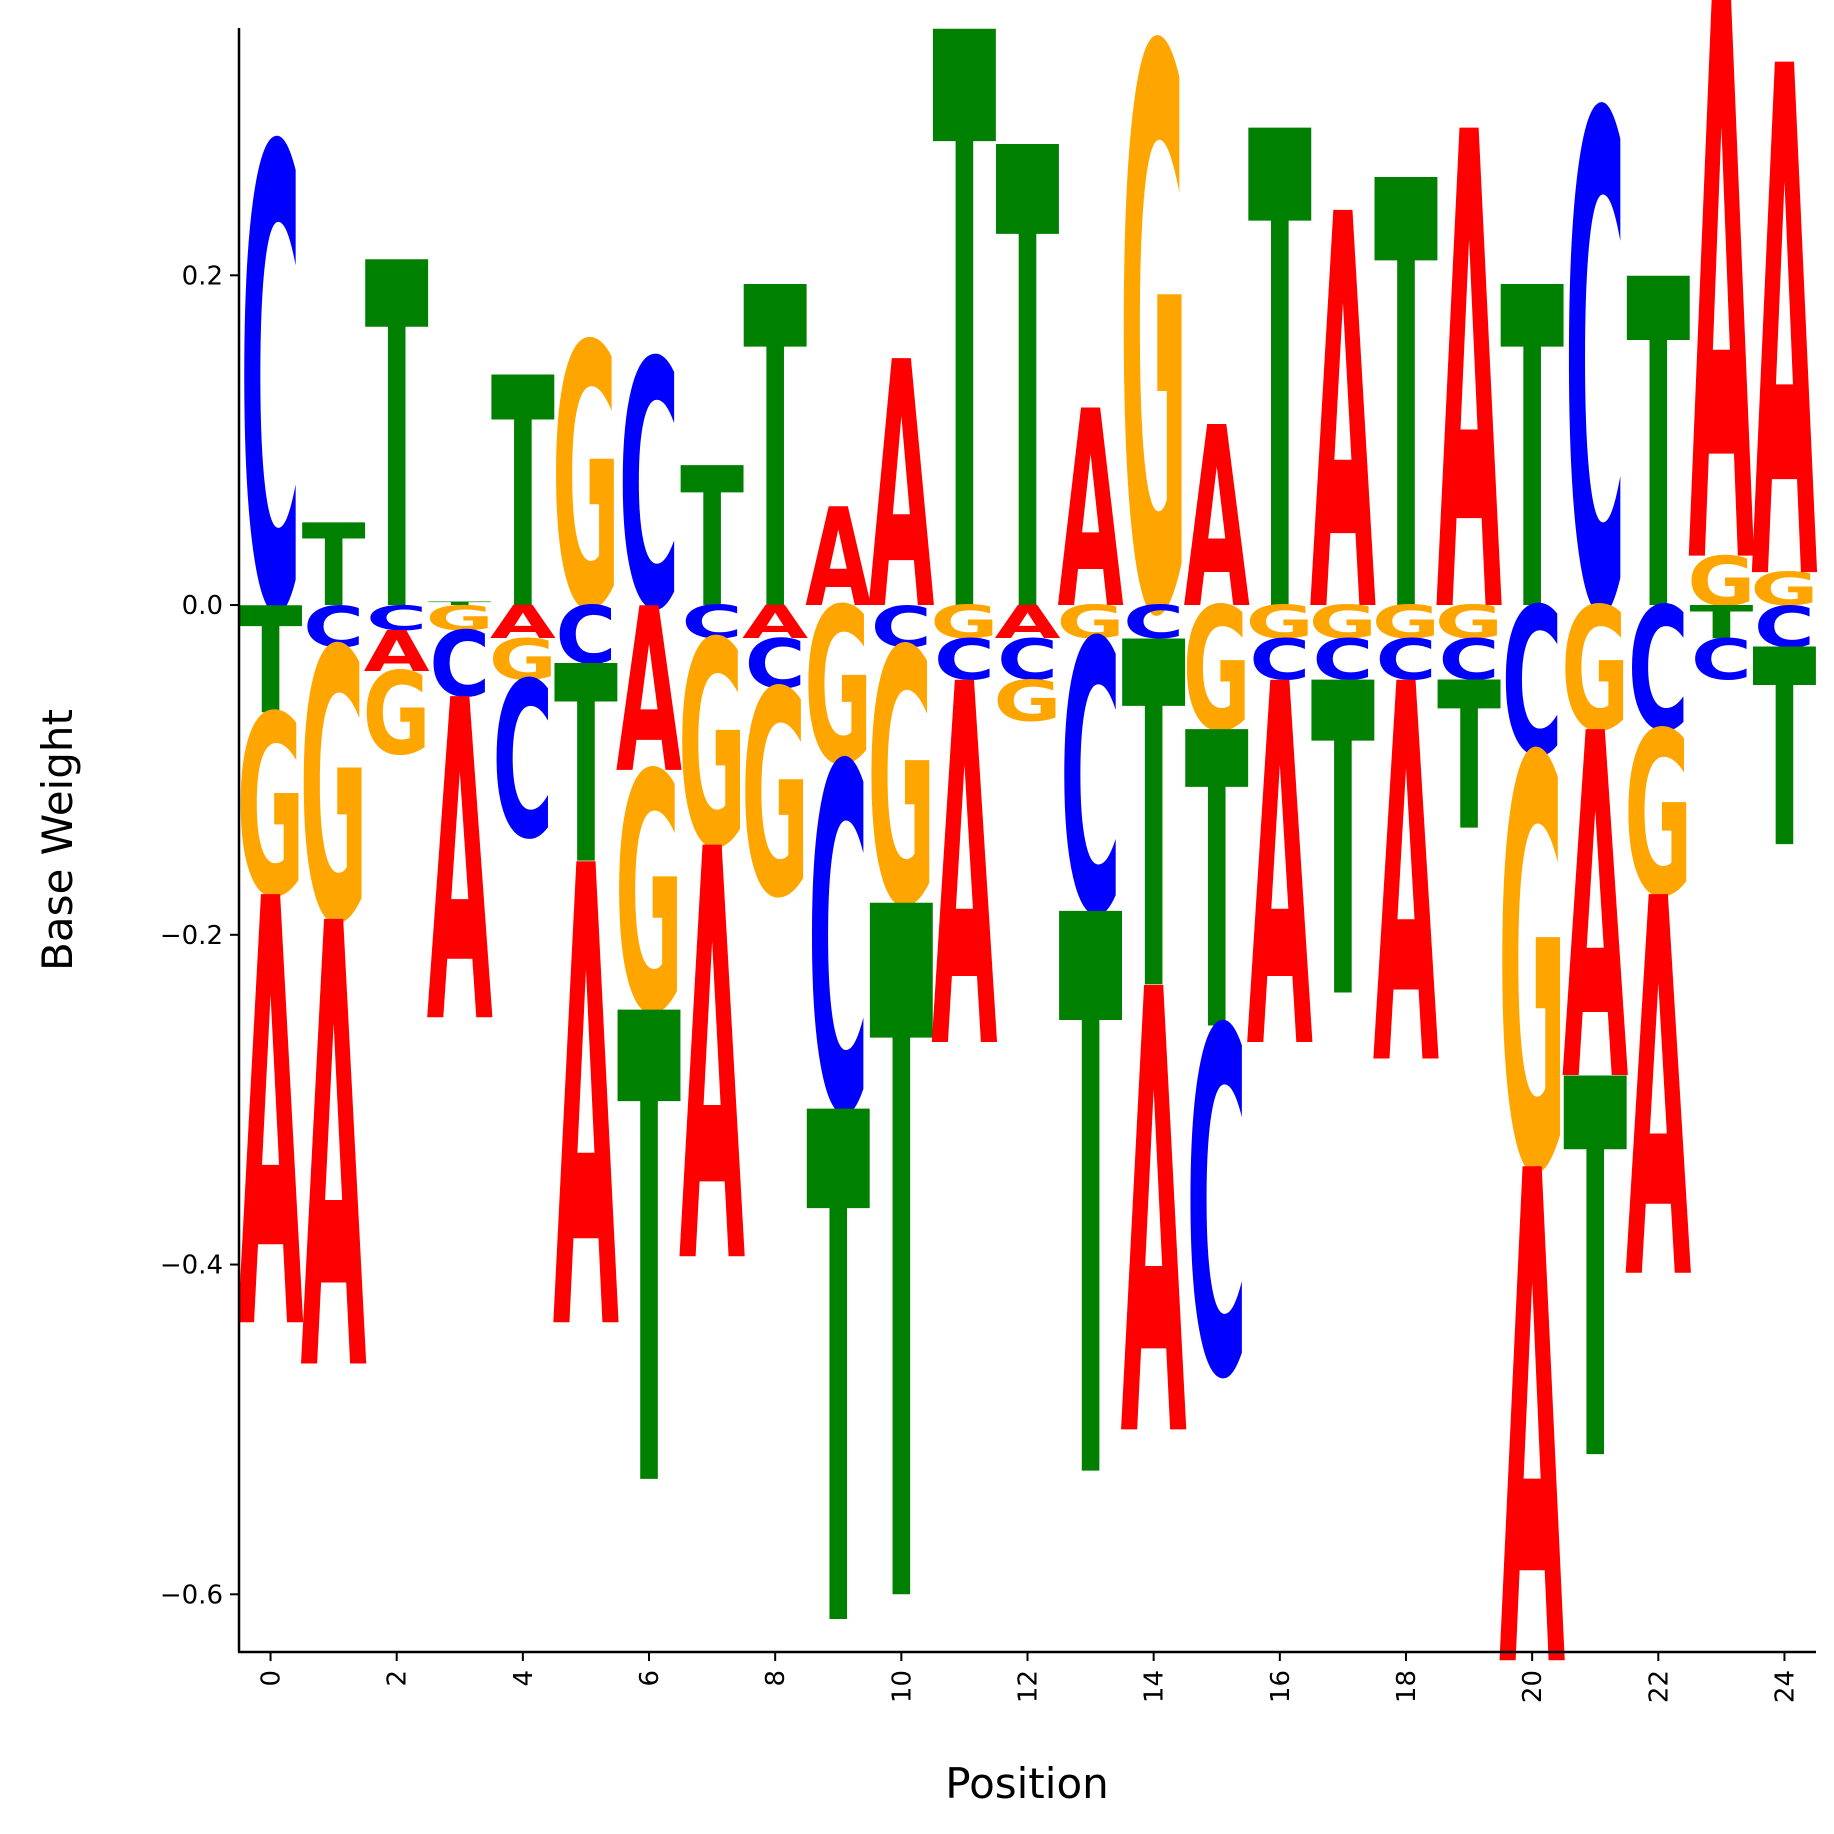 The width and height of the screenshot is (1834, 1834). What do you see at coordinates (650, 1678) in the screenshot?
I see `x-tick-label: 6` at bounding box center [650, 1678].